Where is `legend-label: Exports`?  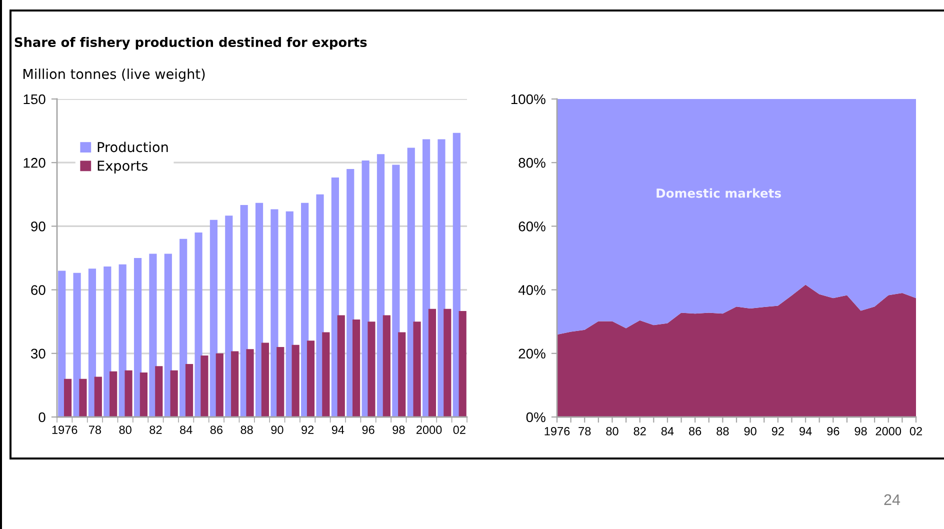 legend-label: Exports is located at coordinates (123, 167).